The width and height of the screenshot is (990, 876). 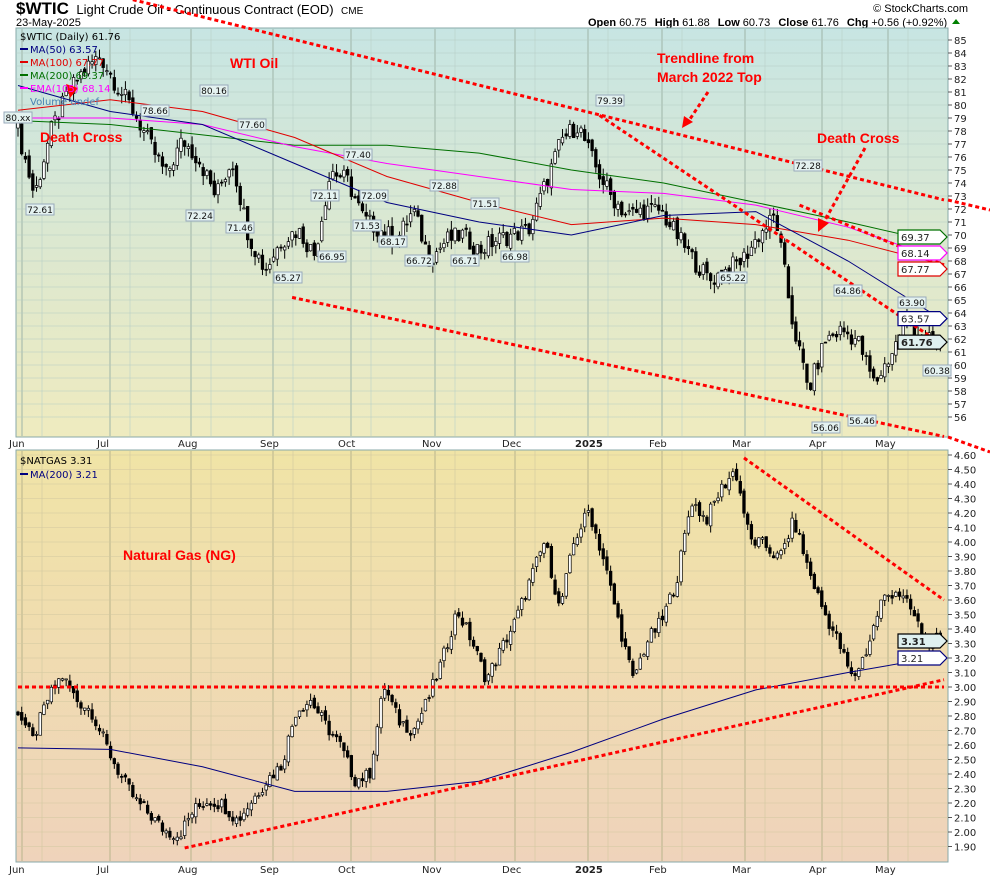 What do you see at coordinates (16, 444) in the screenshot?
I see `x-tick-label: Jun` at bounding box center [16, 444].